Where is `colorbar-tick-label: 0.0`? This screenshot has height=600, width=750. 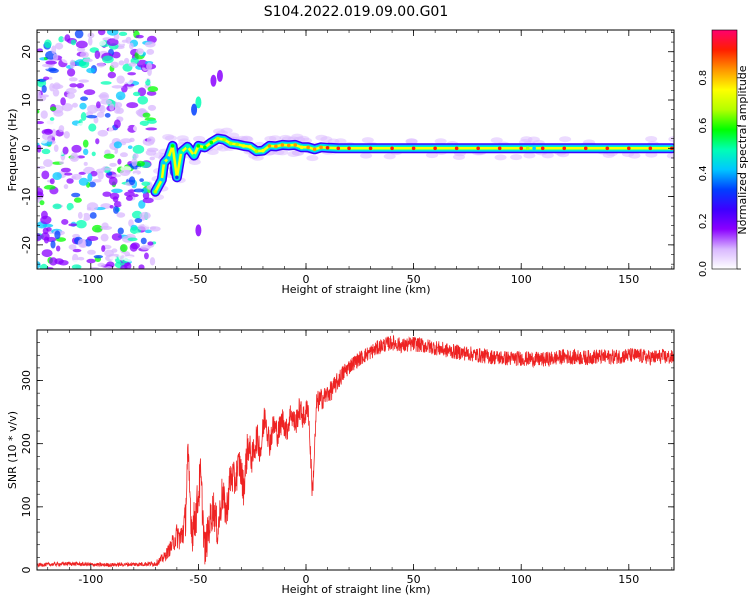 colorbar-tick-label: 0.0 is located at coordinates (703, 269).